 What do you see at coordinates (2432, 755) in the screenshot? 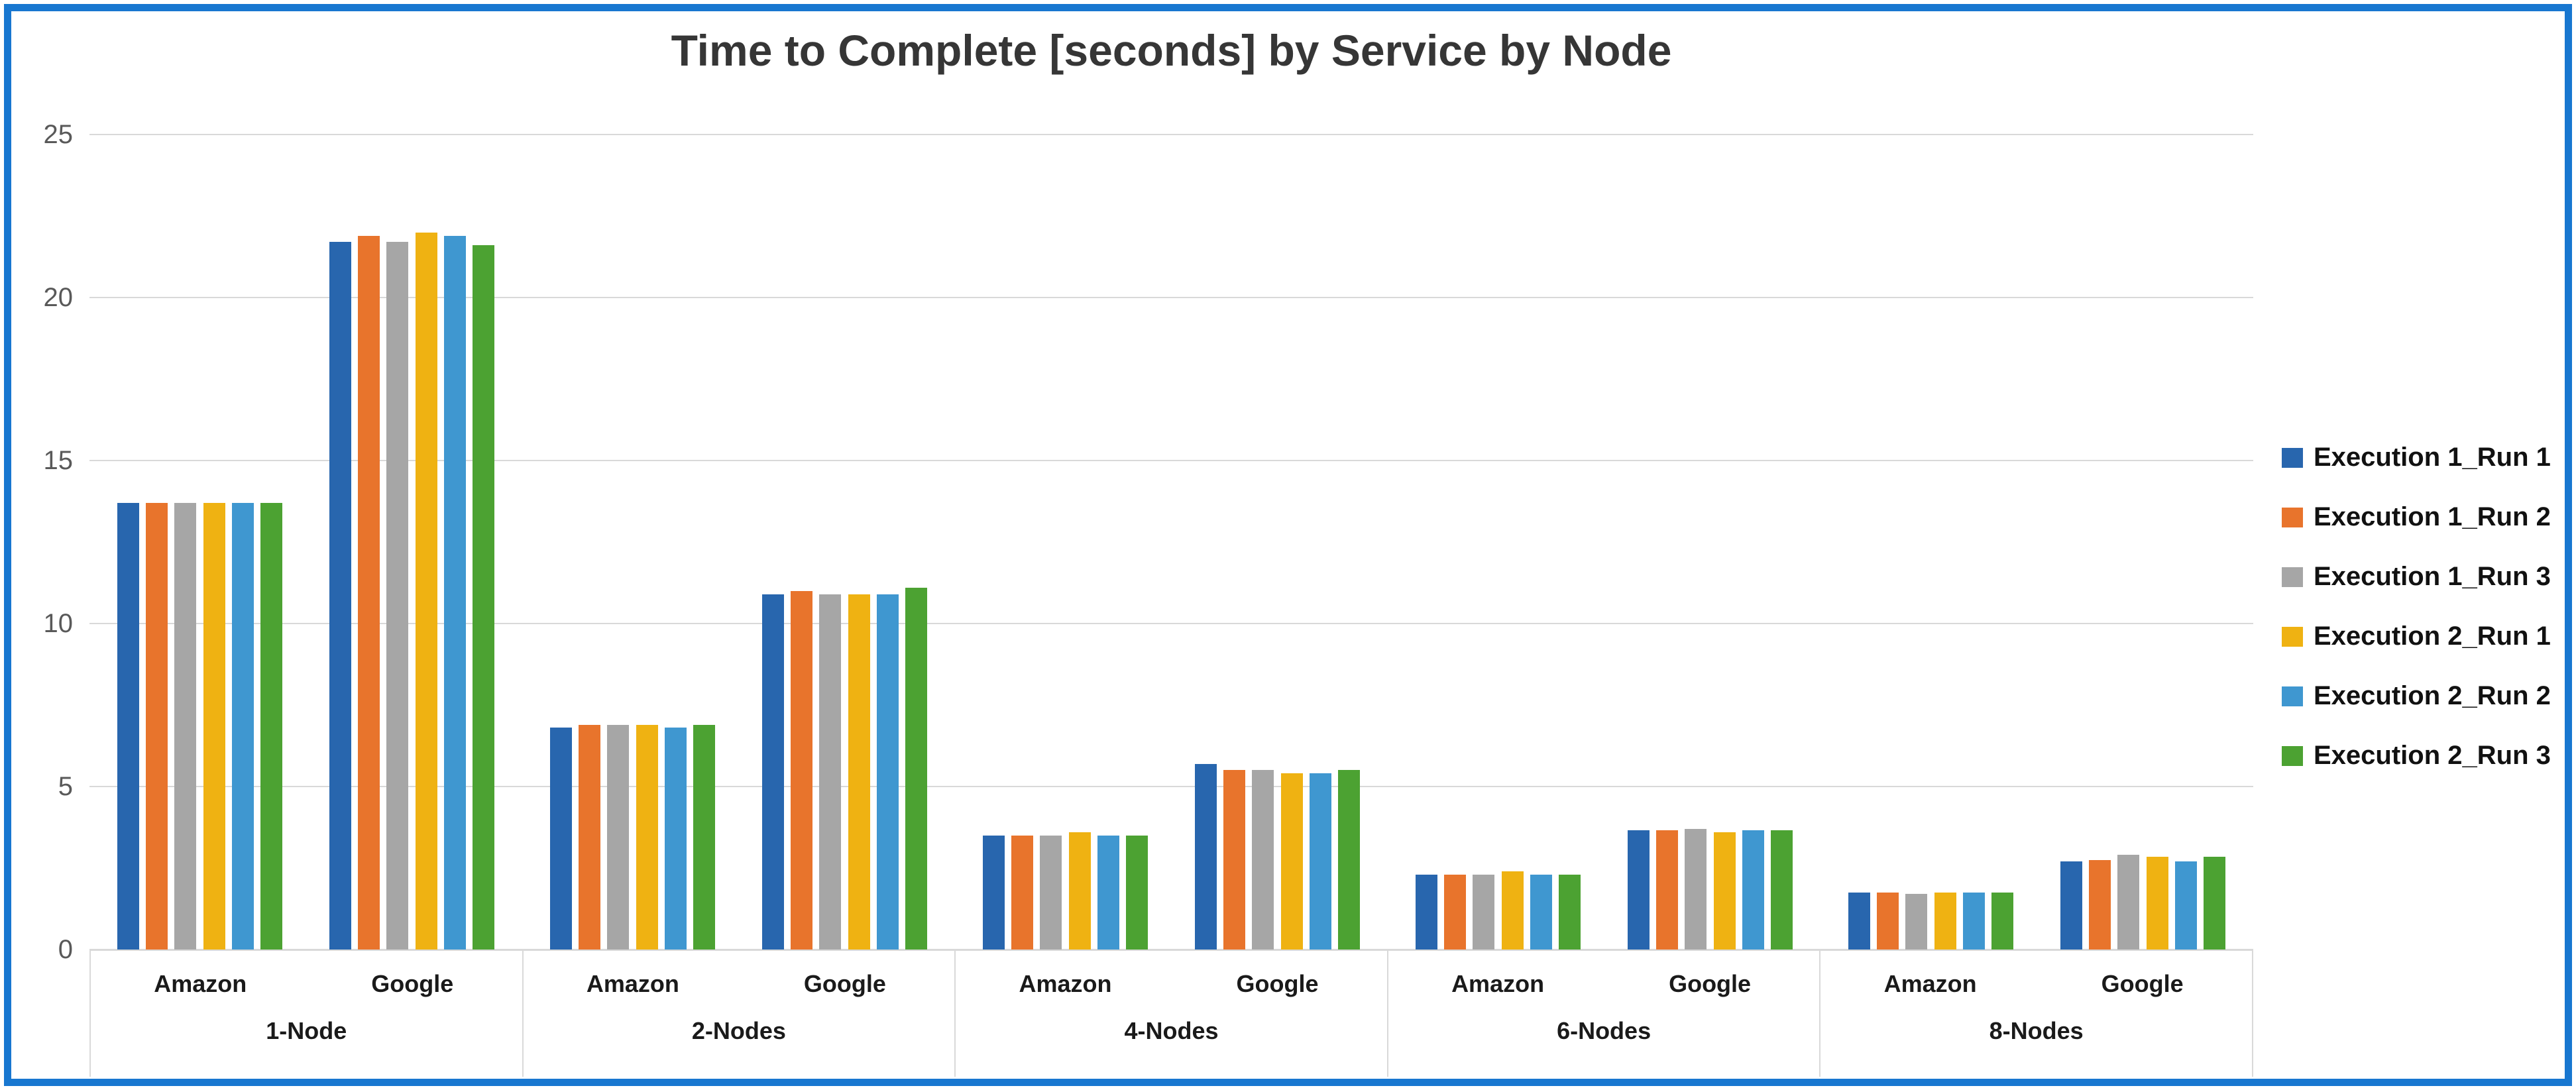
I see `legend-item-label: Execution 2_Run 3` at bounding box center [2432, 755].